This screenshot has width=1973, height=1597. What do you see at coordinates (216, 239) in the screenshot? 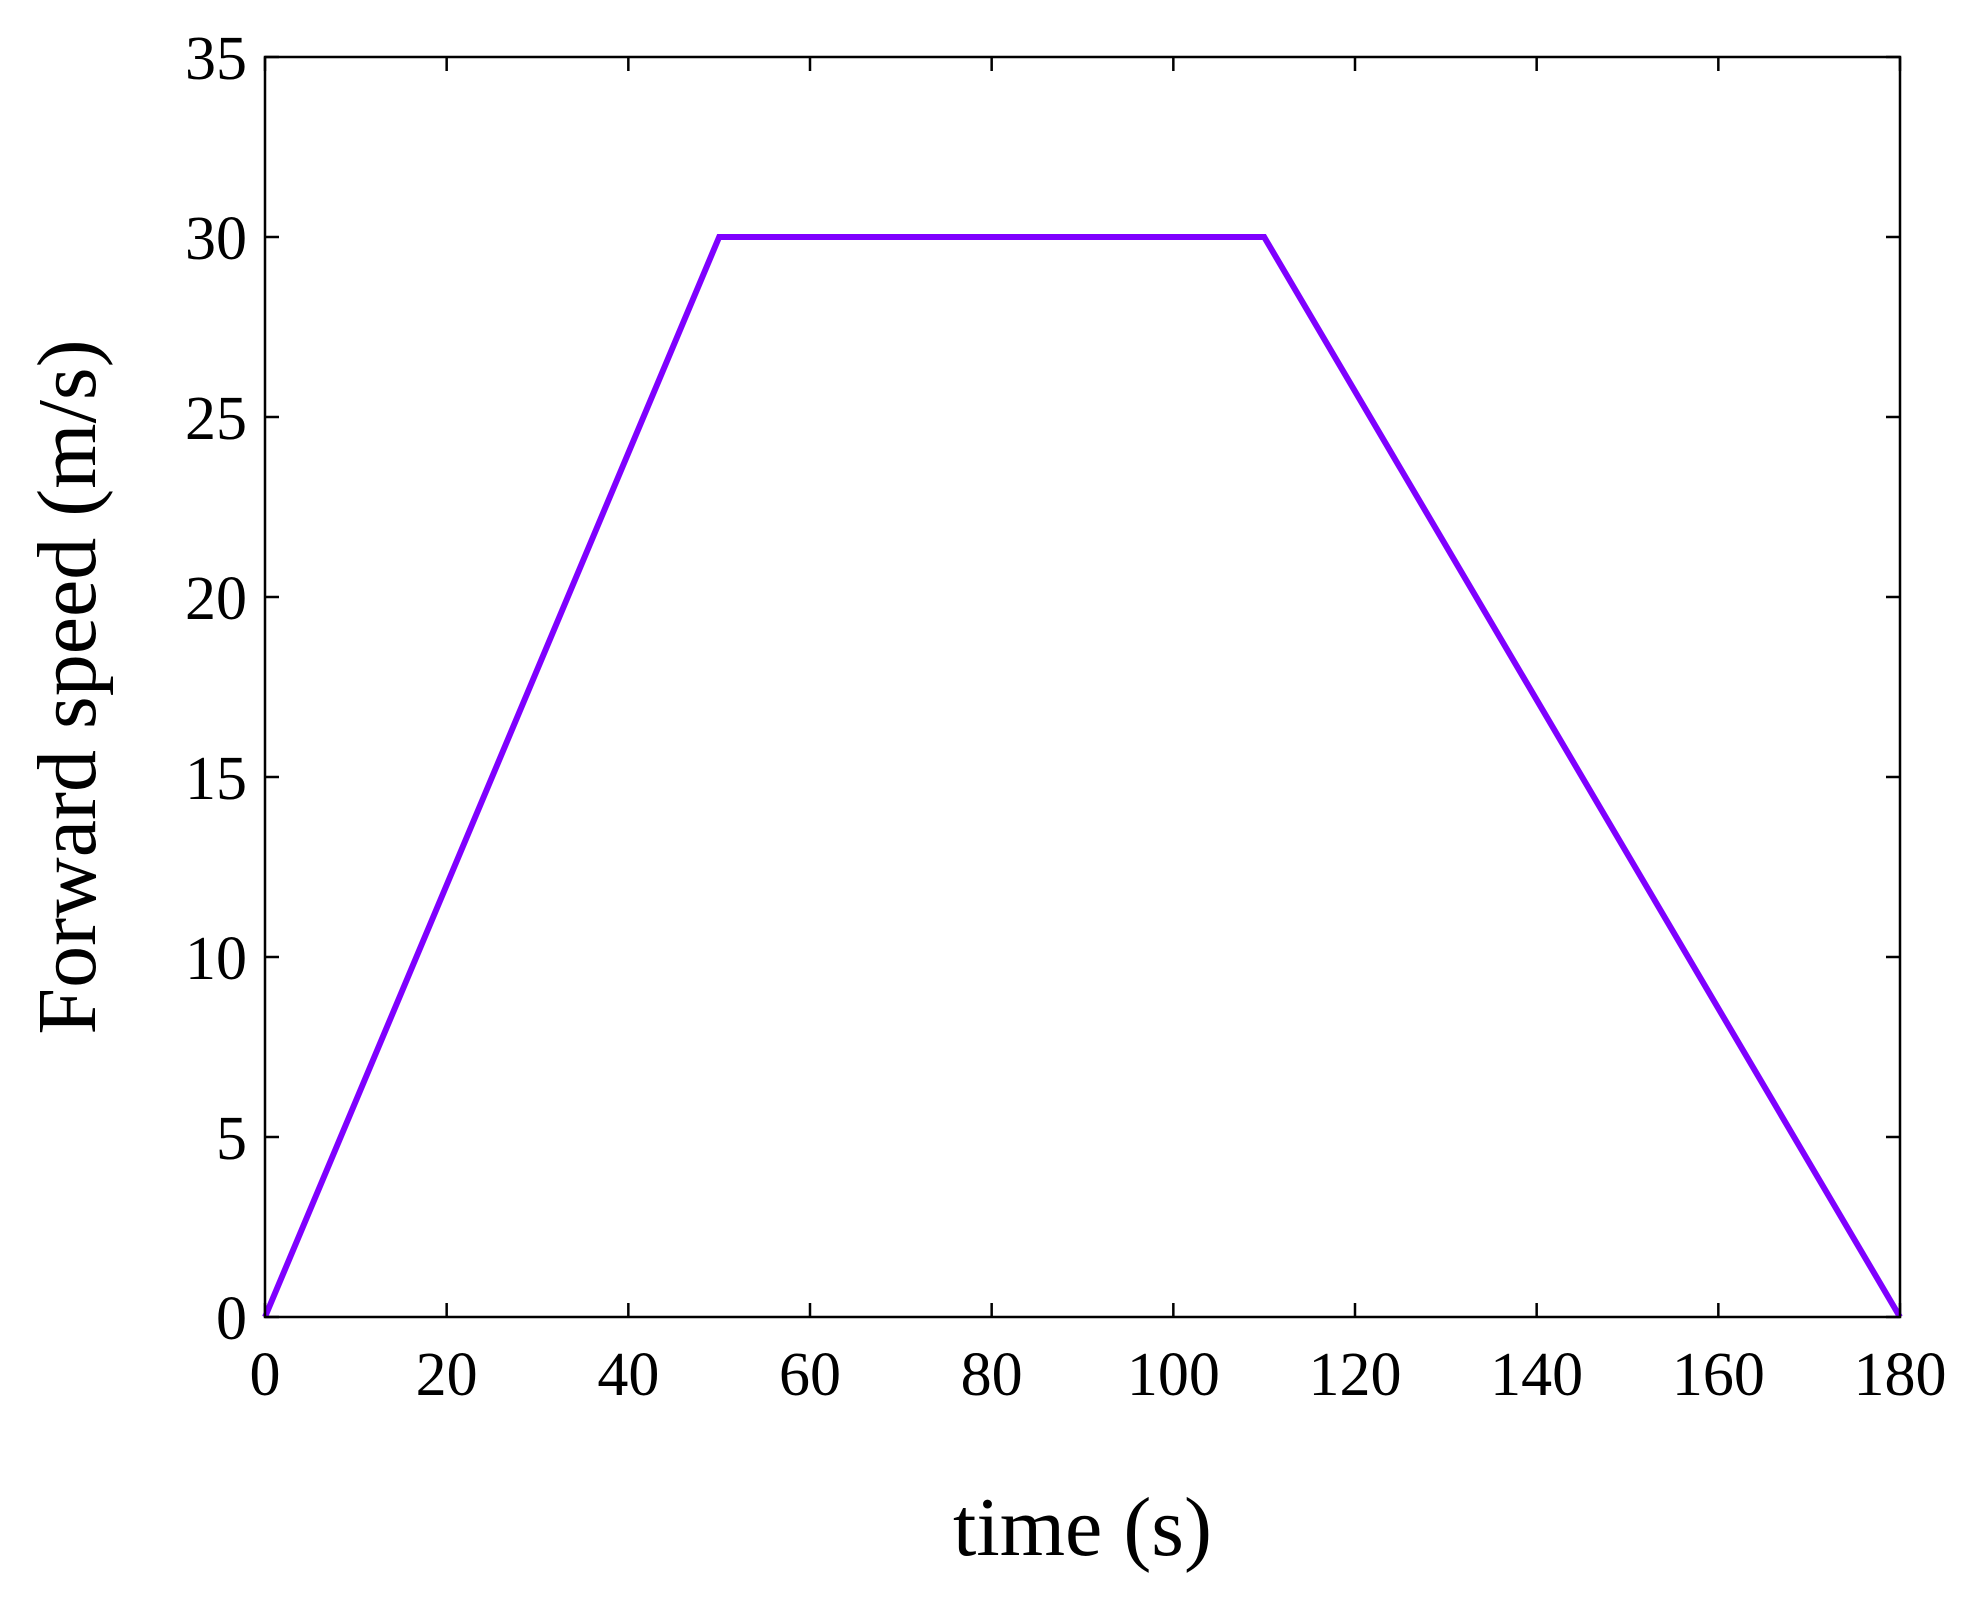
I see `y-tick-label: 30` at bounding box center [216, 239].